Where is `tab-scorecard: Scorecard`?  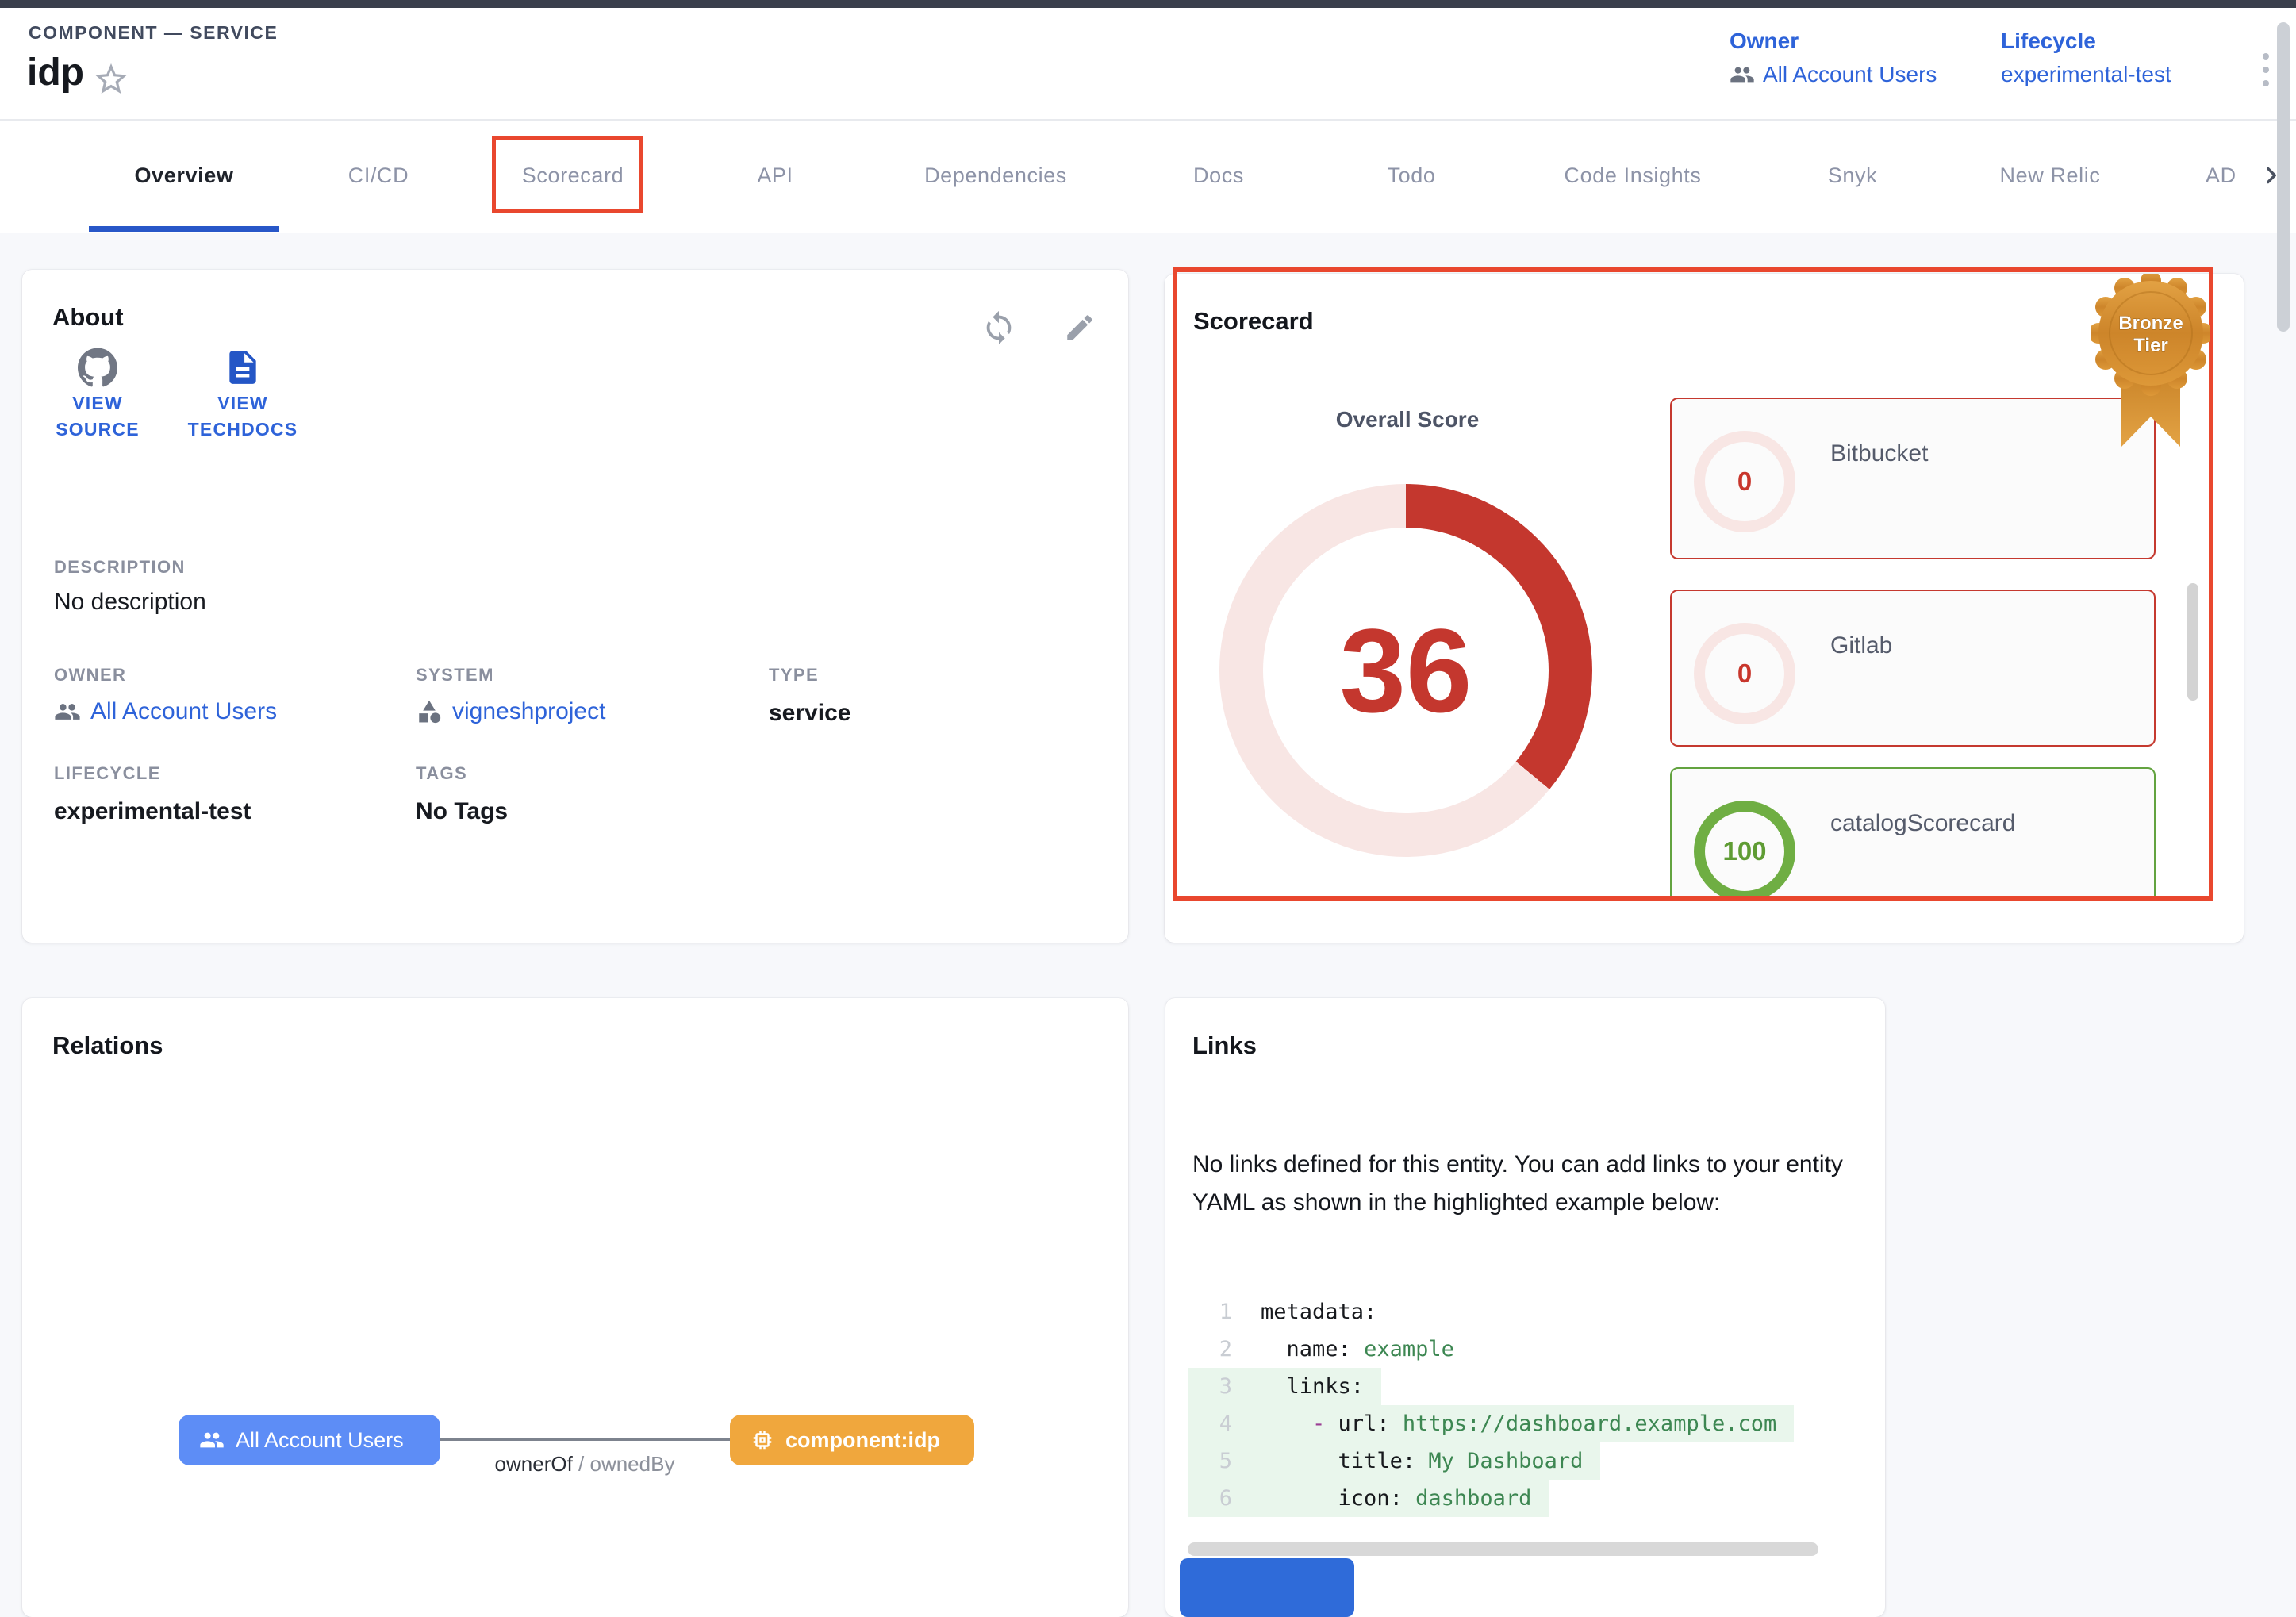 tab-scorecard: Scorecard is located at coordinates (572, 175).